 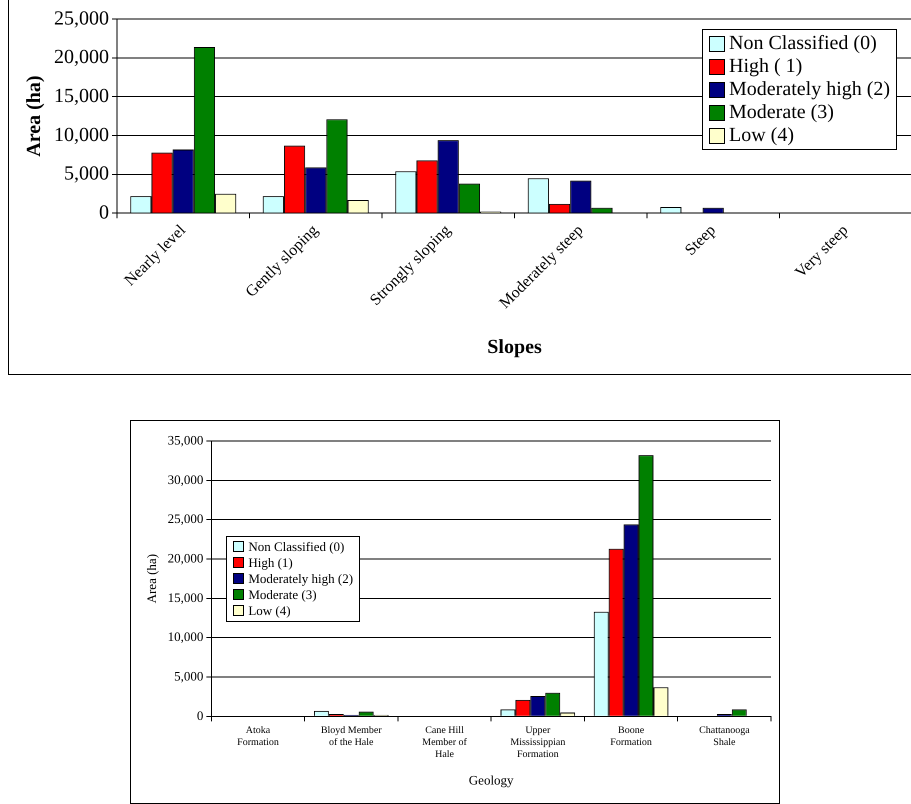 I want to click on x-tick-label: Cane Hill Member of Hale, so click(x=445, y=742).